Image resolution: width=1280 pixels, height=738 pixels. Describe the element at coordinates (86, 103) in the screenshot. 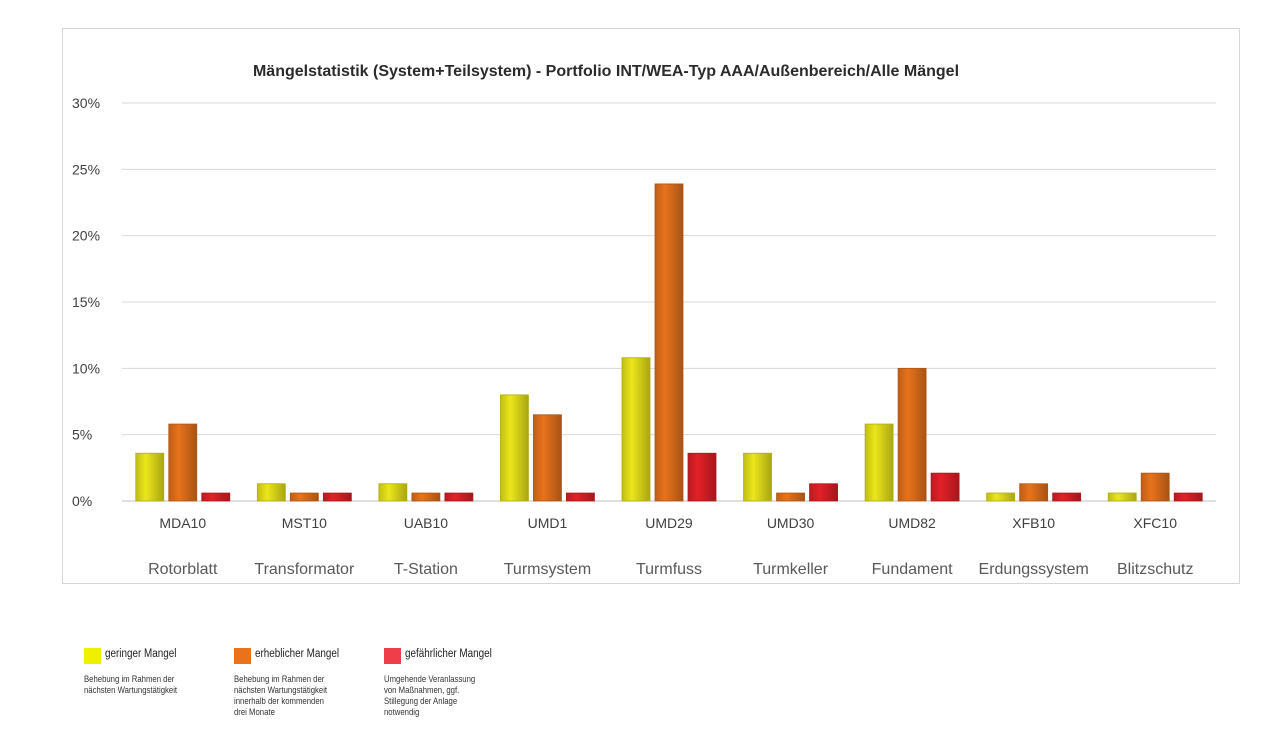

I see `y-tick-label: 30%` at that location.